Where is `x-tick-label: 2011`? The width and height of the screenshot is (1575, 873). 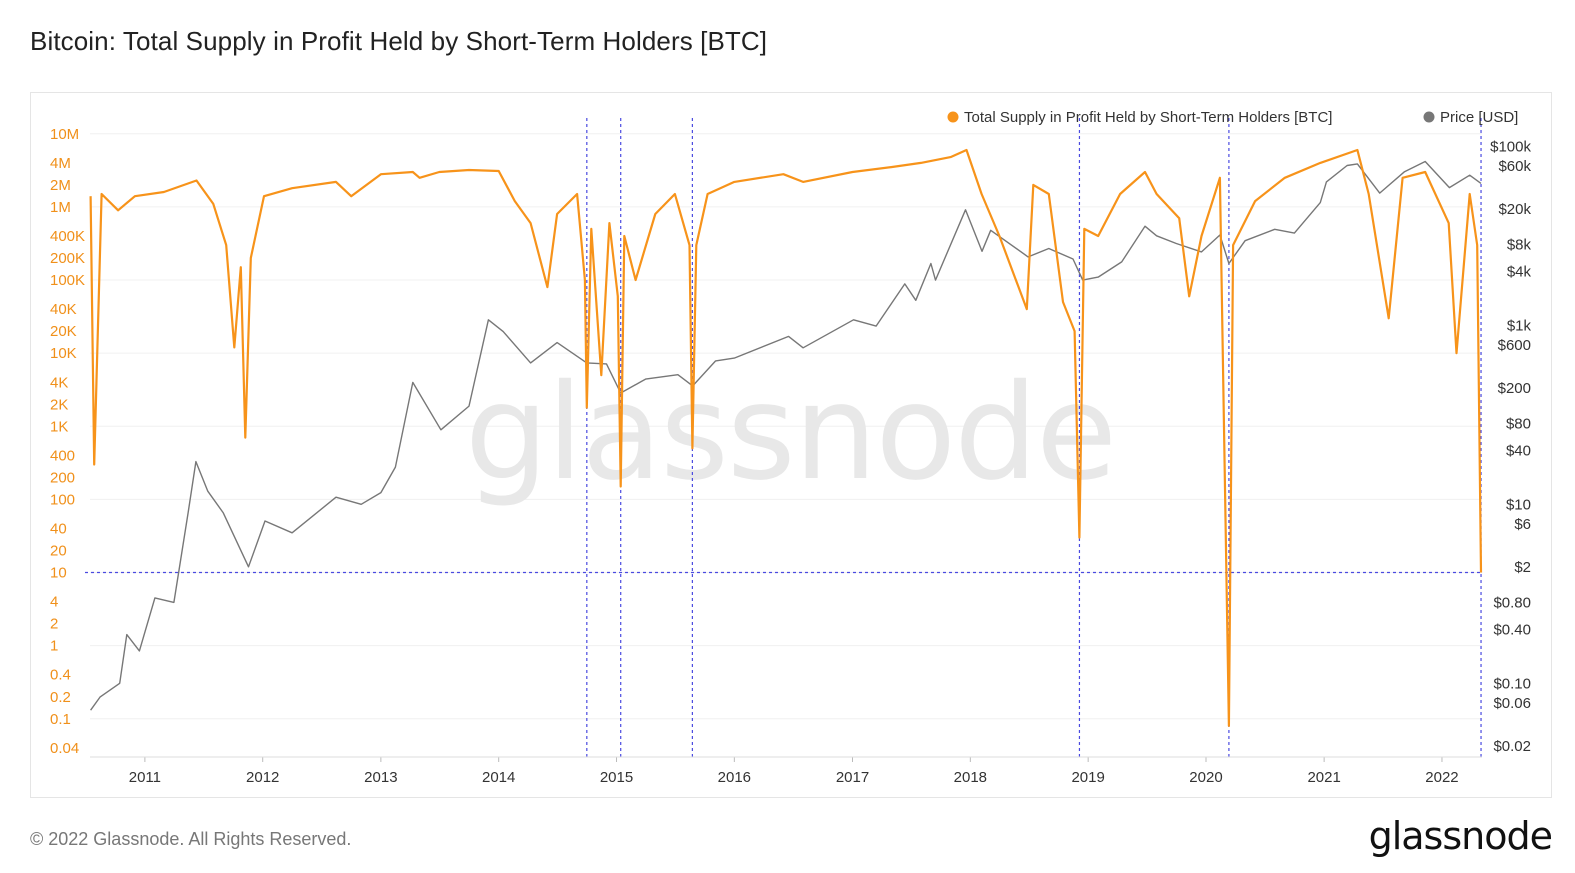 x-tick-label: 2011 is located at coordinates (145, 777).